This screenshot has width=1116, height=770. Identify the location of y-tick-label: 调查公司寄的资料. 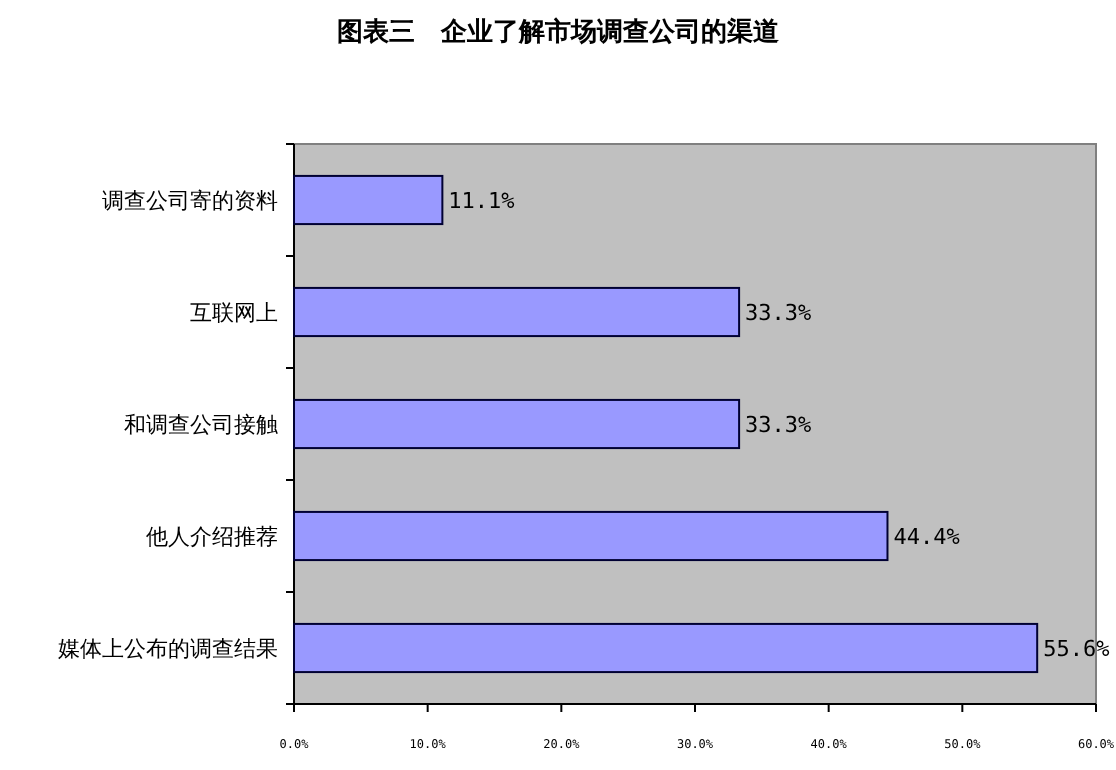
(190, 201).